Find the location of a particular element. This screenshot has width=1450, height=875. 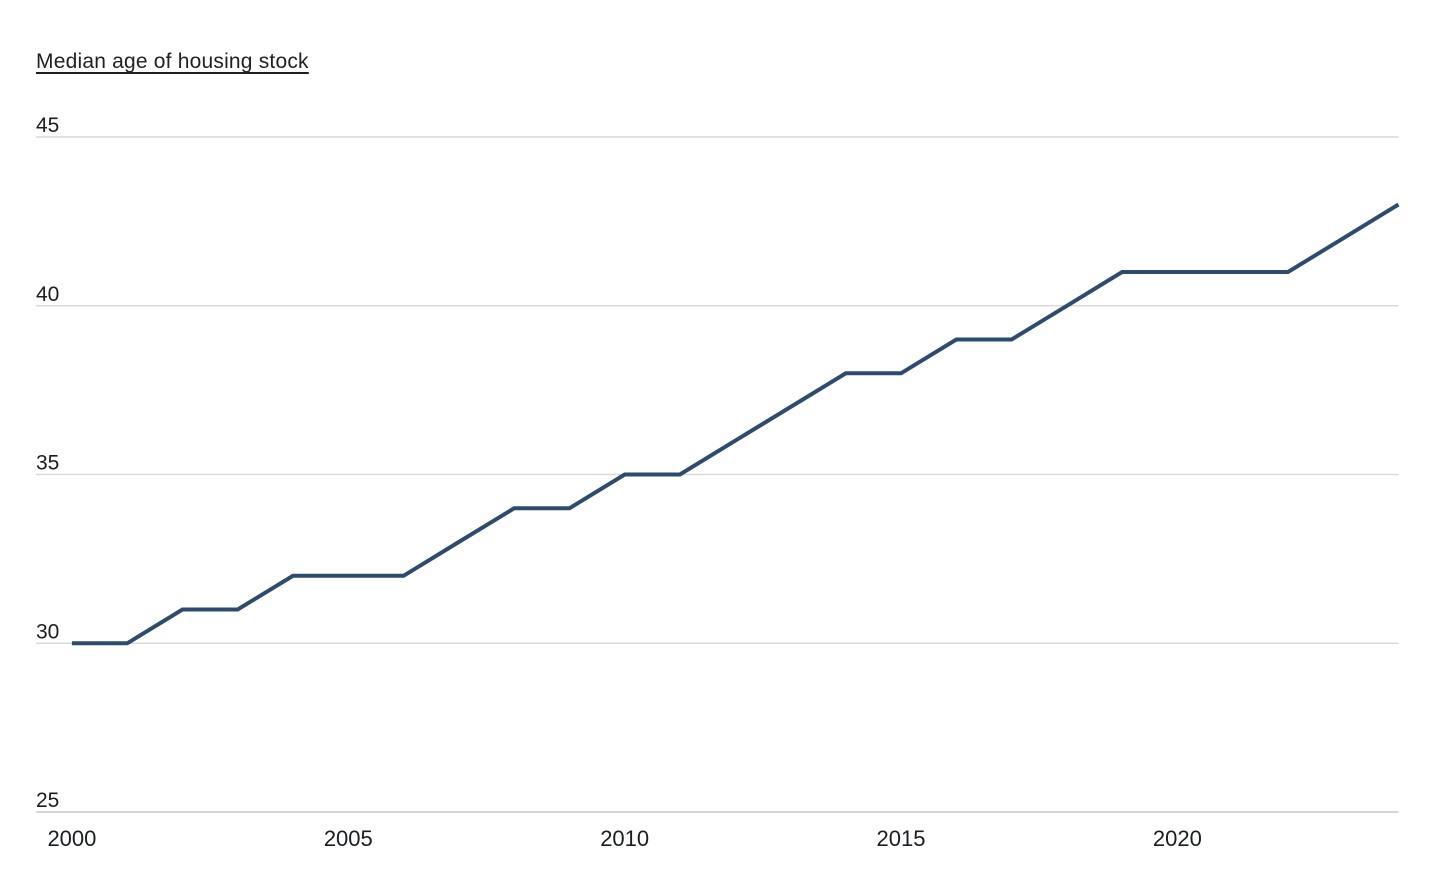

y-tick-label-45: 45 is located at coordinates (47, 125).